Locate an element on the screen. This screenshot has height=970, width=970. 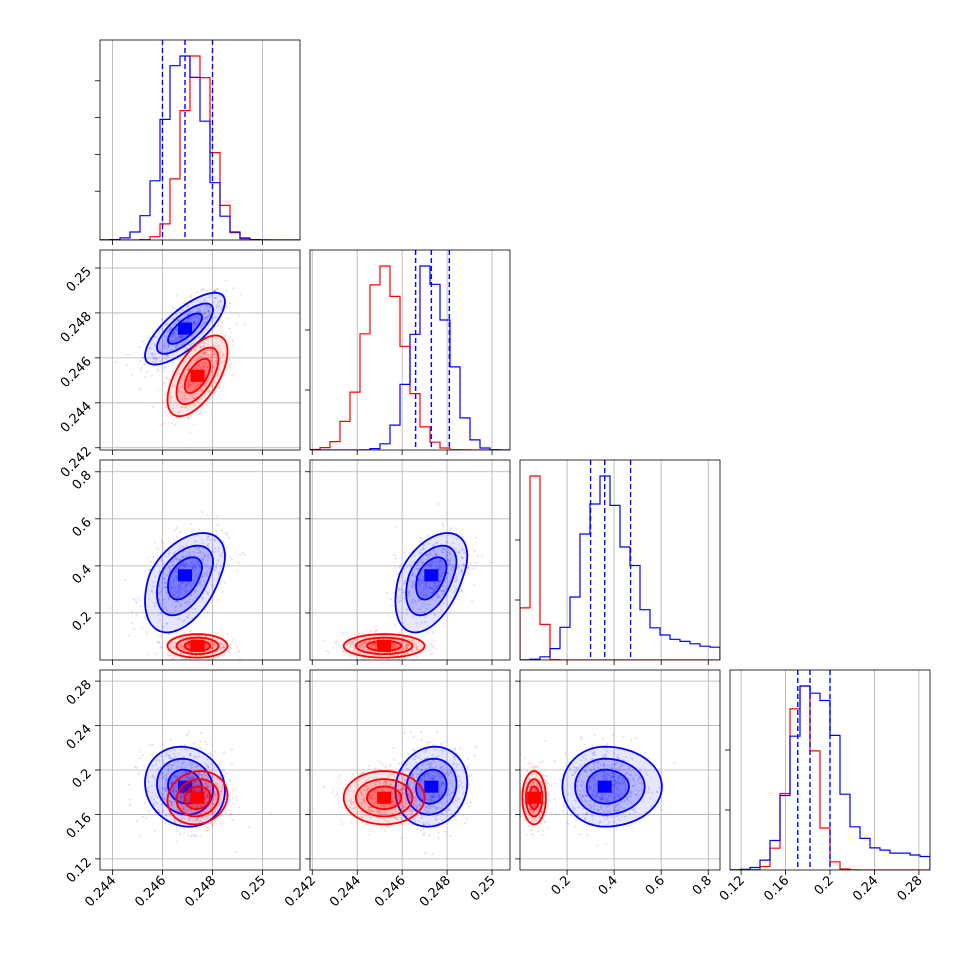
contour-line is located at coordinates (197, 798).